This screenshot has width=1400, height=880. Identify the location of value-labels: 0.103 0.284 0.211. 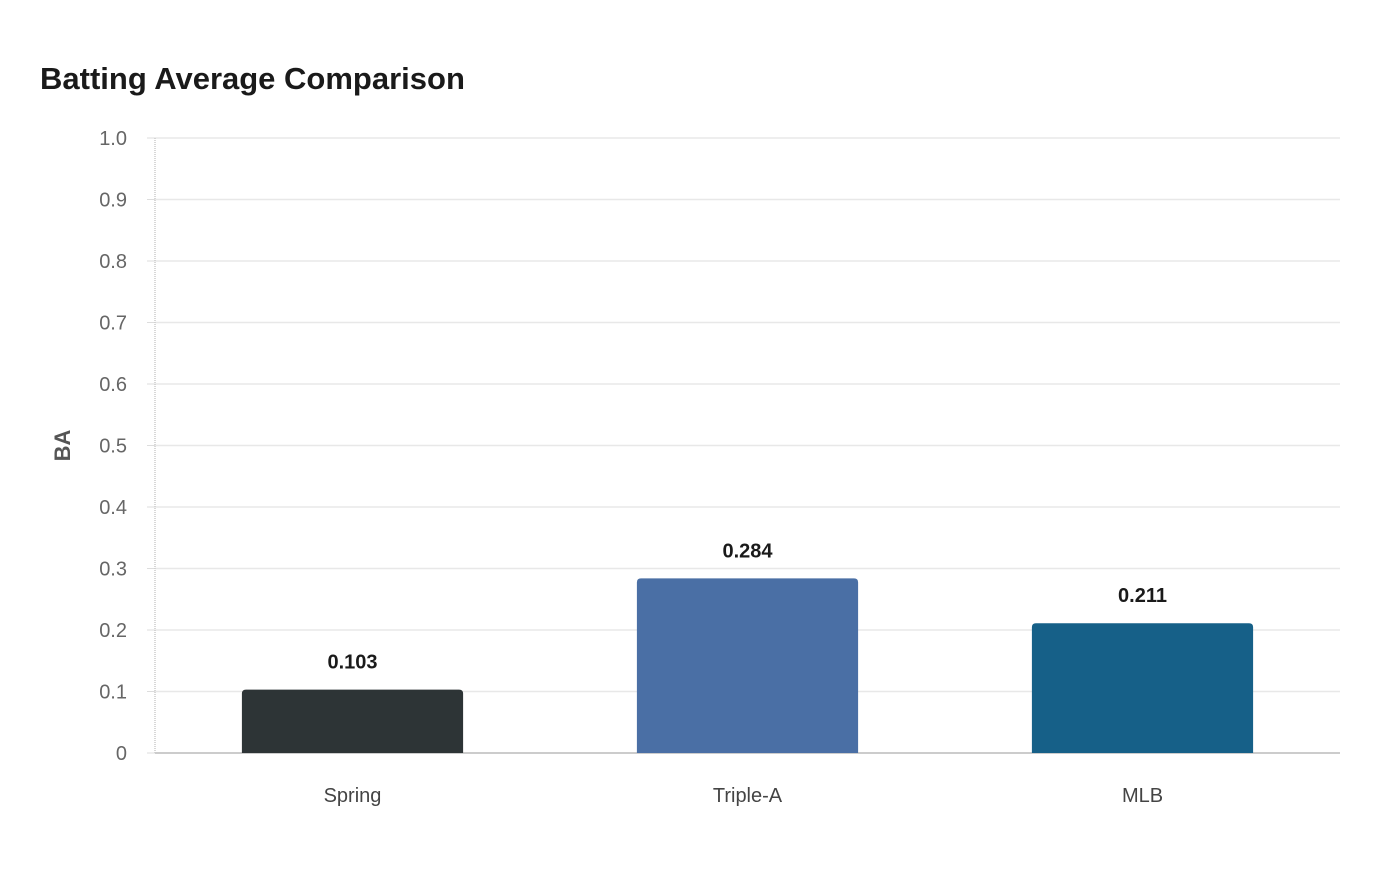
(747, 606).